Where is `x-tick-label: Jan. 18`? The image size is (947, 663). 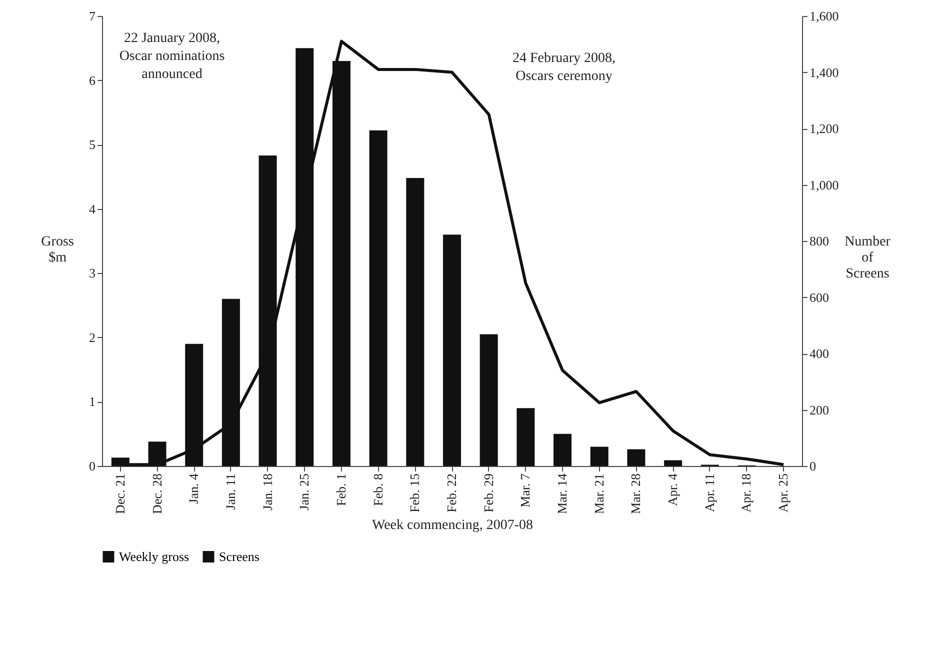
x-tick-label: Jan. 18 is located at coordinates (267, 492).